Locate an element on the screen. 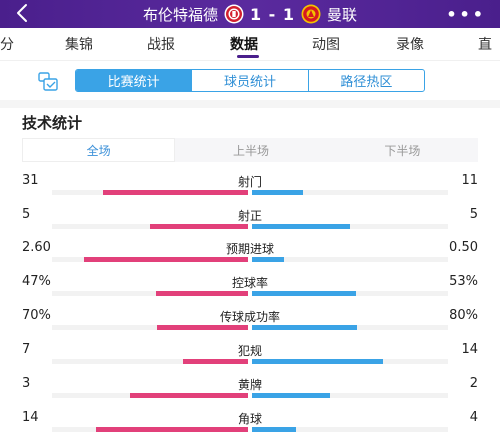 The height and width of the screenshot is (440, 500). back-button is located at coordinates (23, 13).